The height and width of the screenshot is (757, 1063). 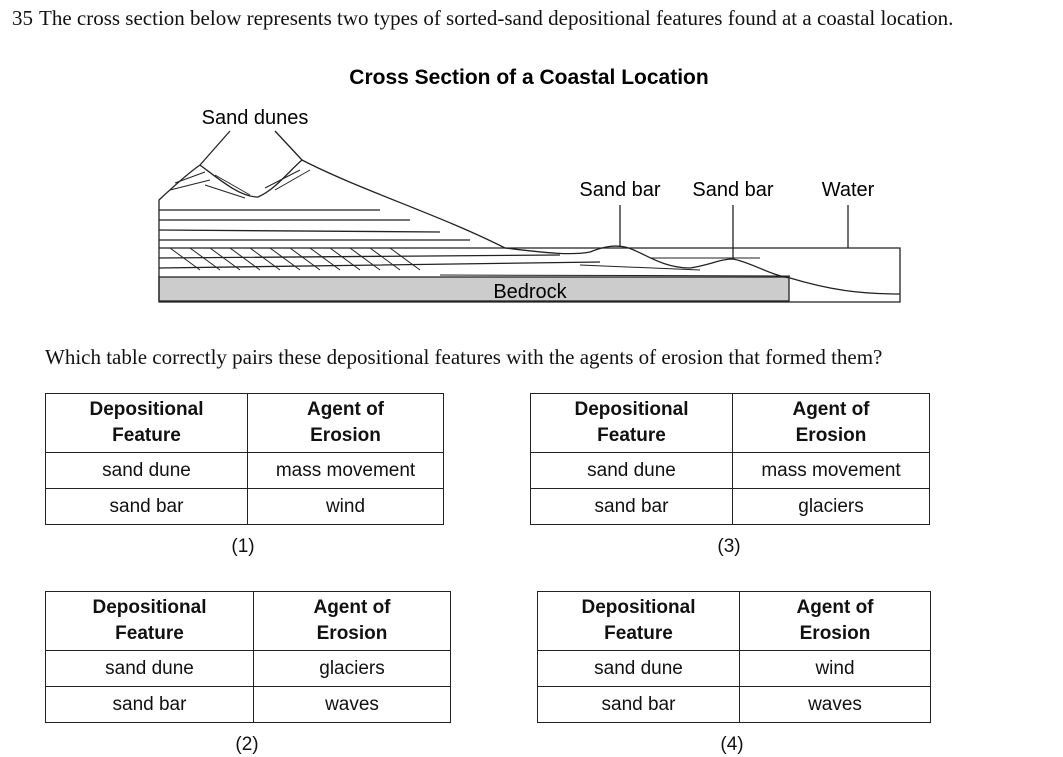 I want to click on option-label: (3), so click(x=729, y=546).